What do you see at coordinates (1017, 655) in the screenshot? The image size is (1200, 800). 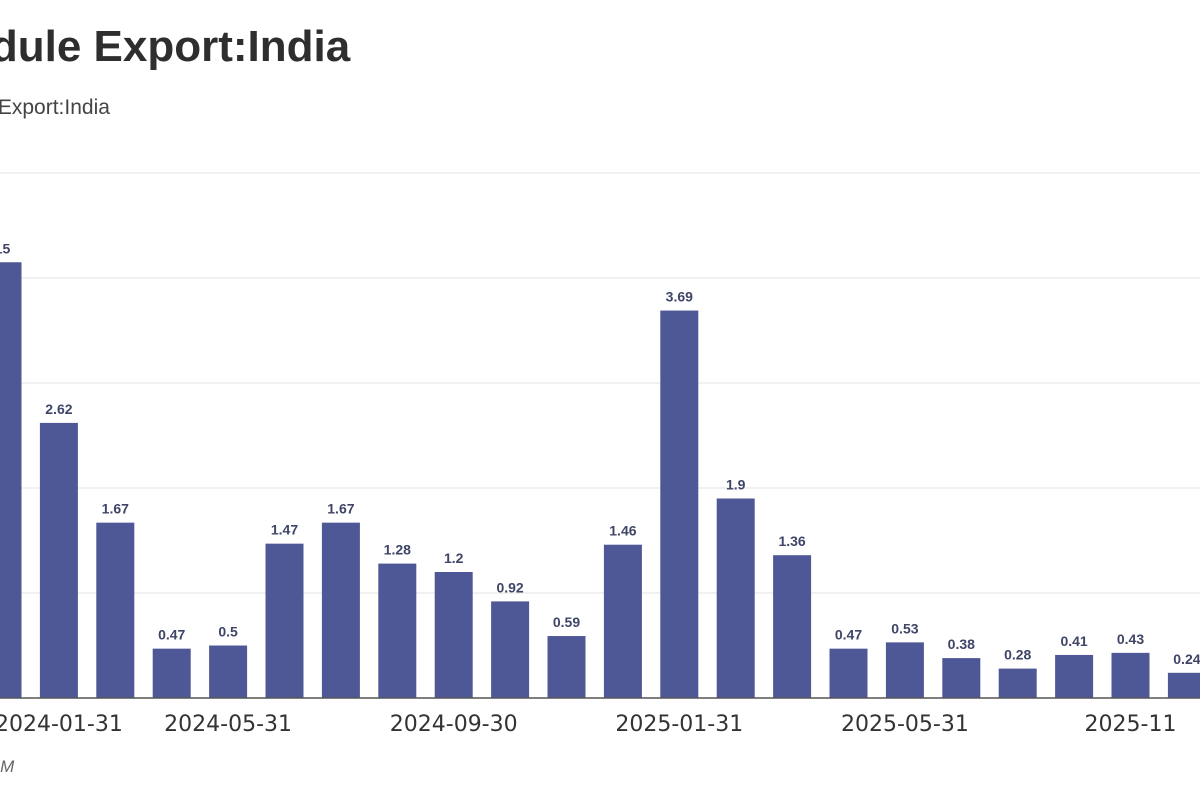 I see `bar-value-label: 0.28` at bounding box center [1017, 655].